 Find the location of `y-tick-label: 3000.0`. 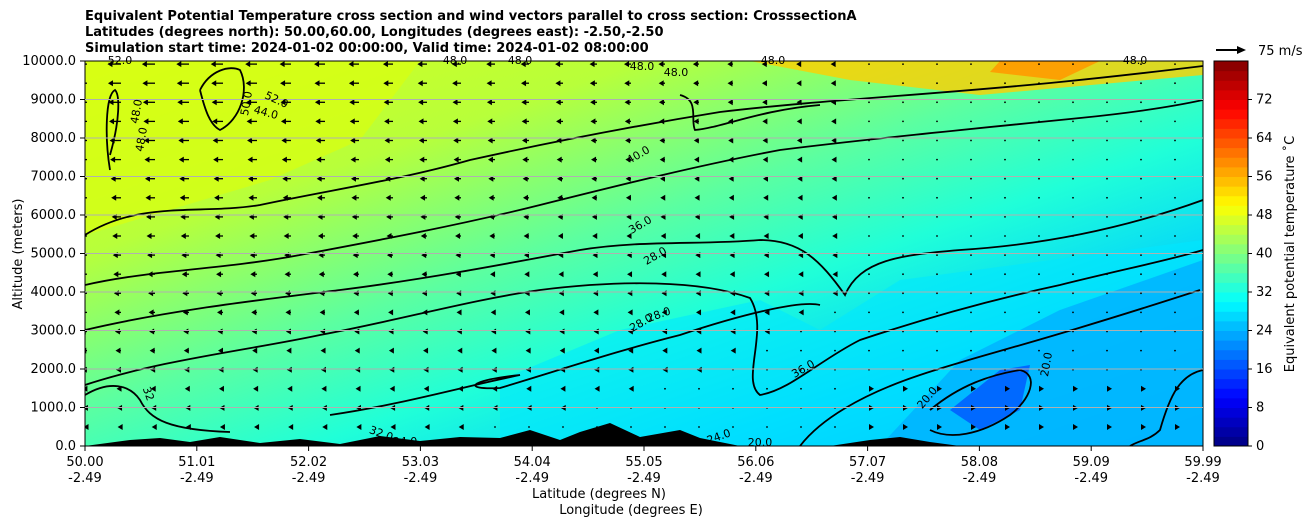

y-tick-label: 3000.0 is located at coordinates (54, 331).